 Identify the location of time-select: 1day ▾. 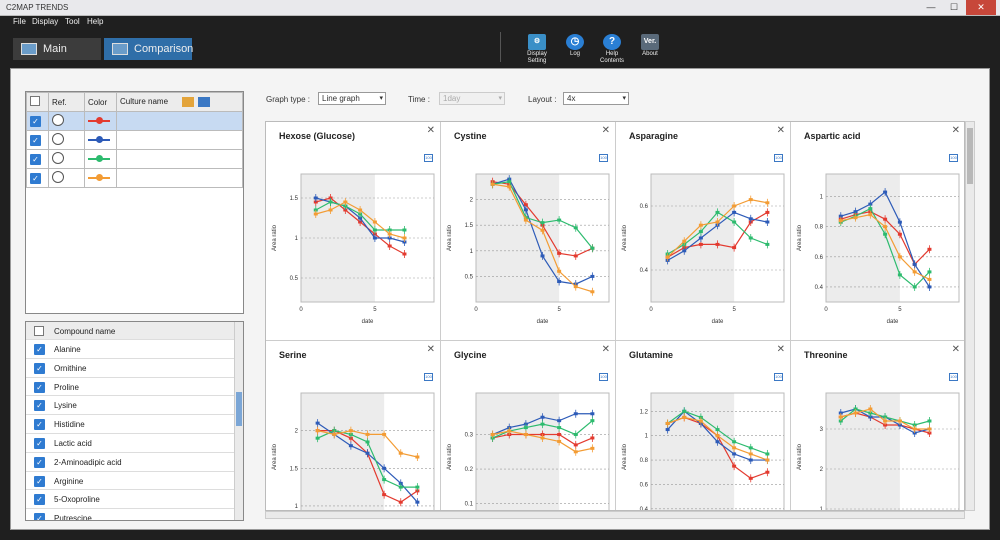
(472, 98).